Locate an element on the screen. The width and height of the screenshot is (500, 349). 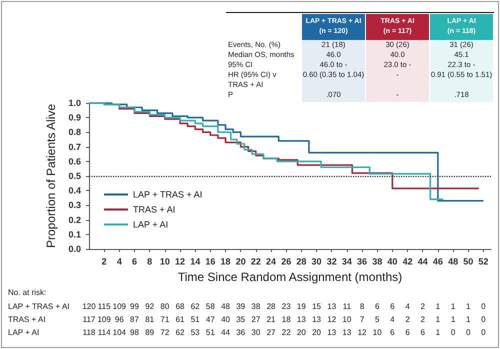
legend-label: LAP + AI is located at coordinates (150, 225).